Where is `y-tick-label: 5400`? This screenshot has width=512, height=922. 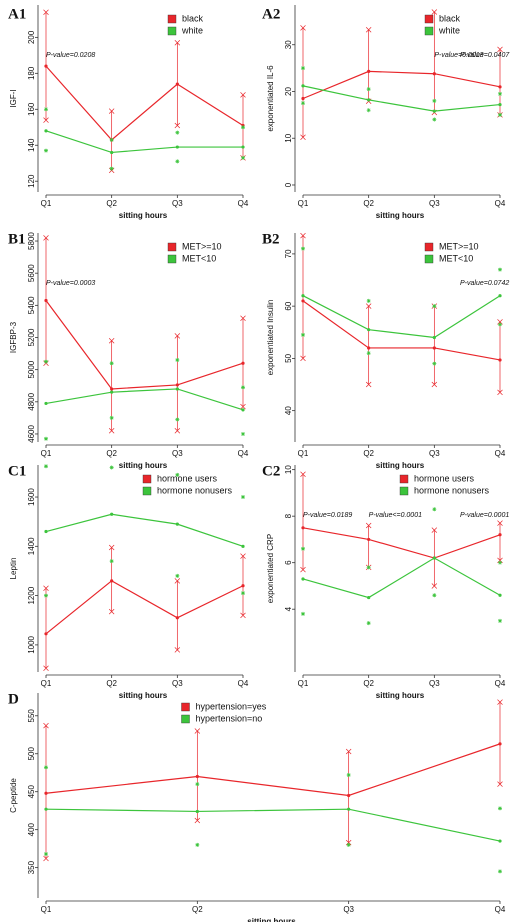
y-tick-label: 5400 is located at coordinates (31, 305).